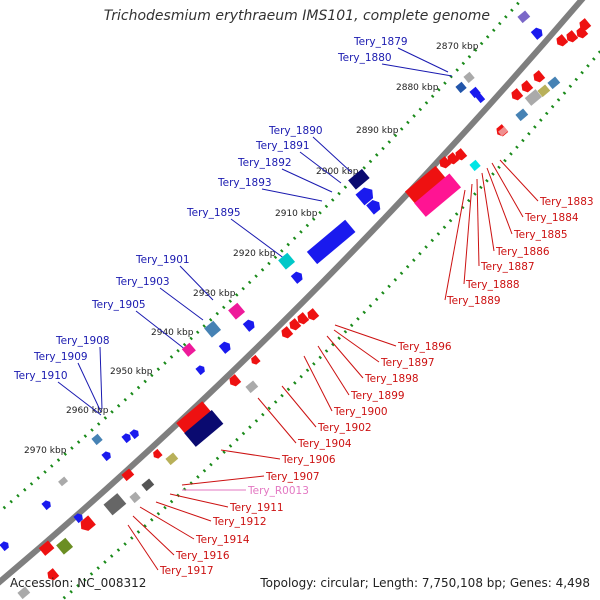  What do you see at coordinates (424, 347) in the screenshot?
I see `gene-label: Tery_1896` at bounding box center [424, 347].